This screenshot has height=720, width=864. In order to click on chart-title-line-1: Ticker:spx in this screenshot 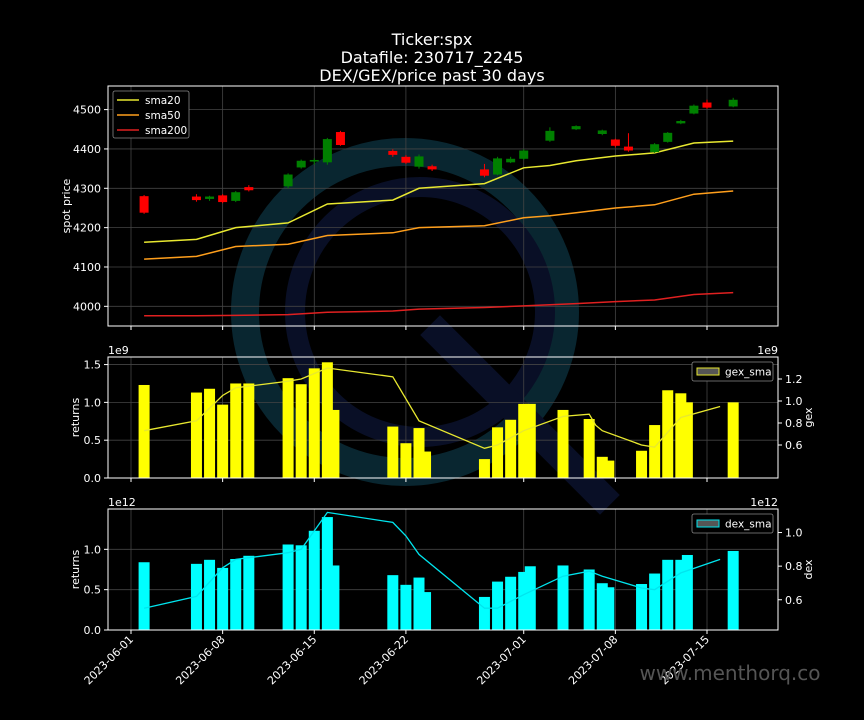, I will do `click(432, 39)`.